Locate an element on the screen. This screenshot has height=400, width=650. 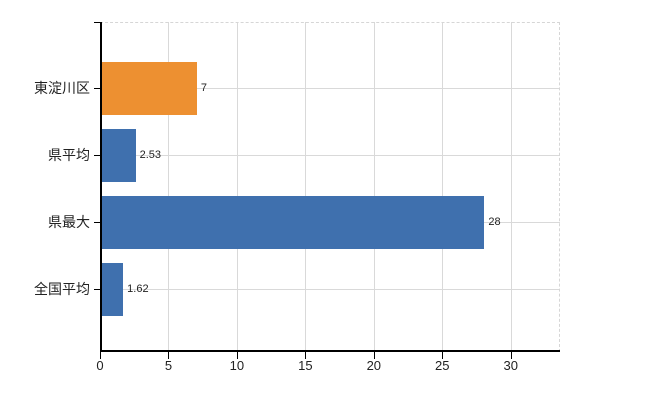
plot-border-top is located at coordinates (330, 22).